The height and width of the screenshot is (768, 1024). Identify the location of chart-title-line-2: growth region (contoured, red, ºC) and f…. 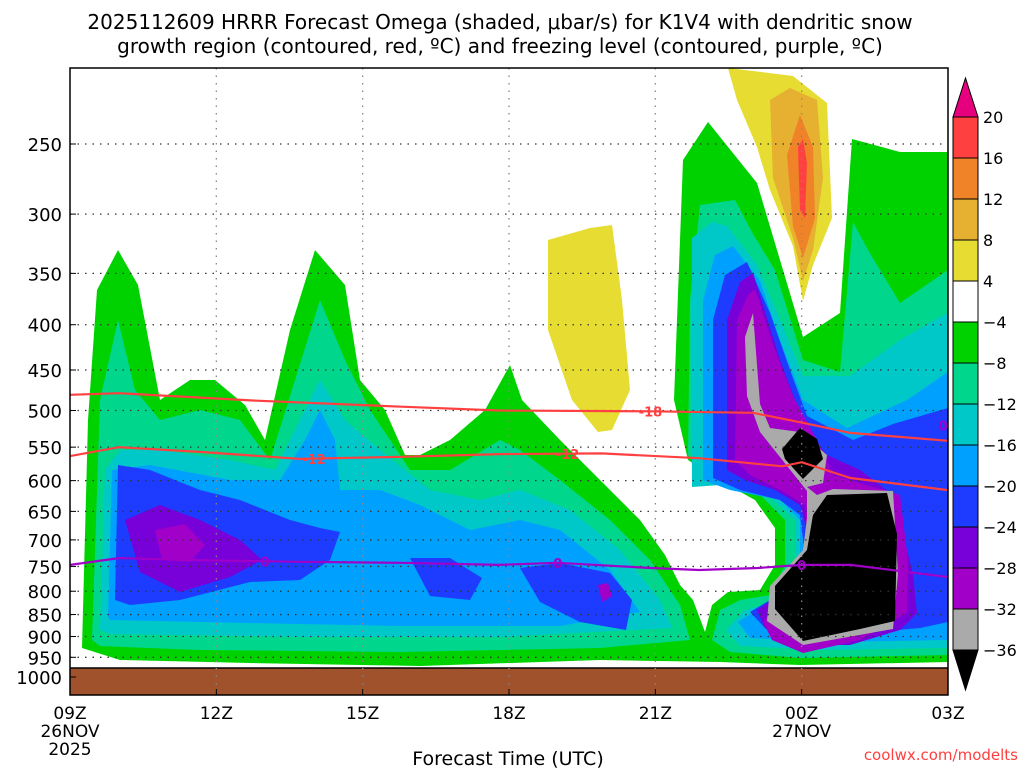
(500, 46).